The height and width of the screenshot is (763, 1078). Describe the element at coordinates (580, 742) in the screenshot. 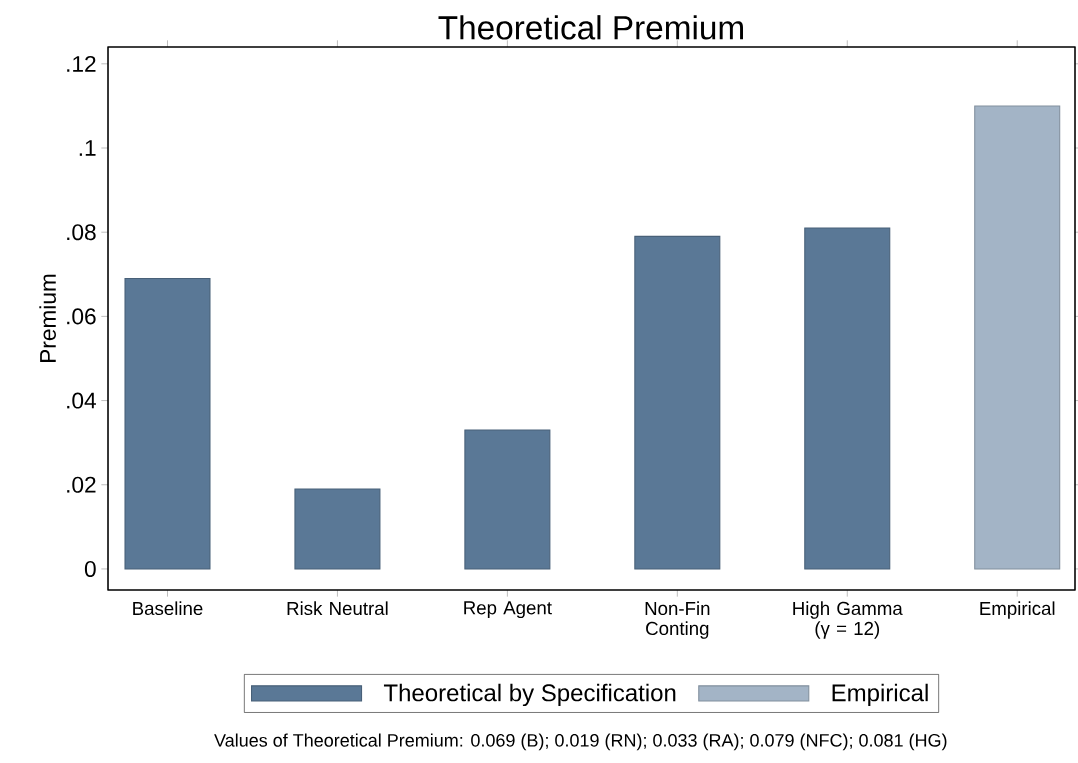

I see `text: Values of Theoretical Premium: 0.069 (B); 0.019 (RN); 0.033 (RA); 0.079 (NFC); 0.081 (HG)` at that location.